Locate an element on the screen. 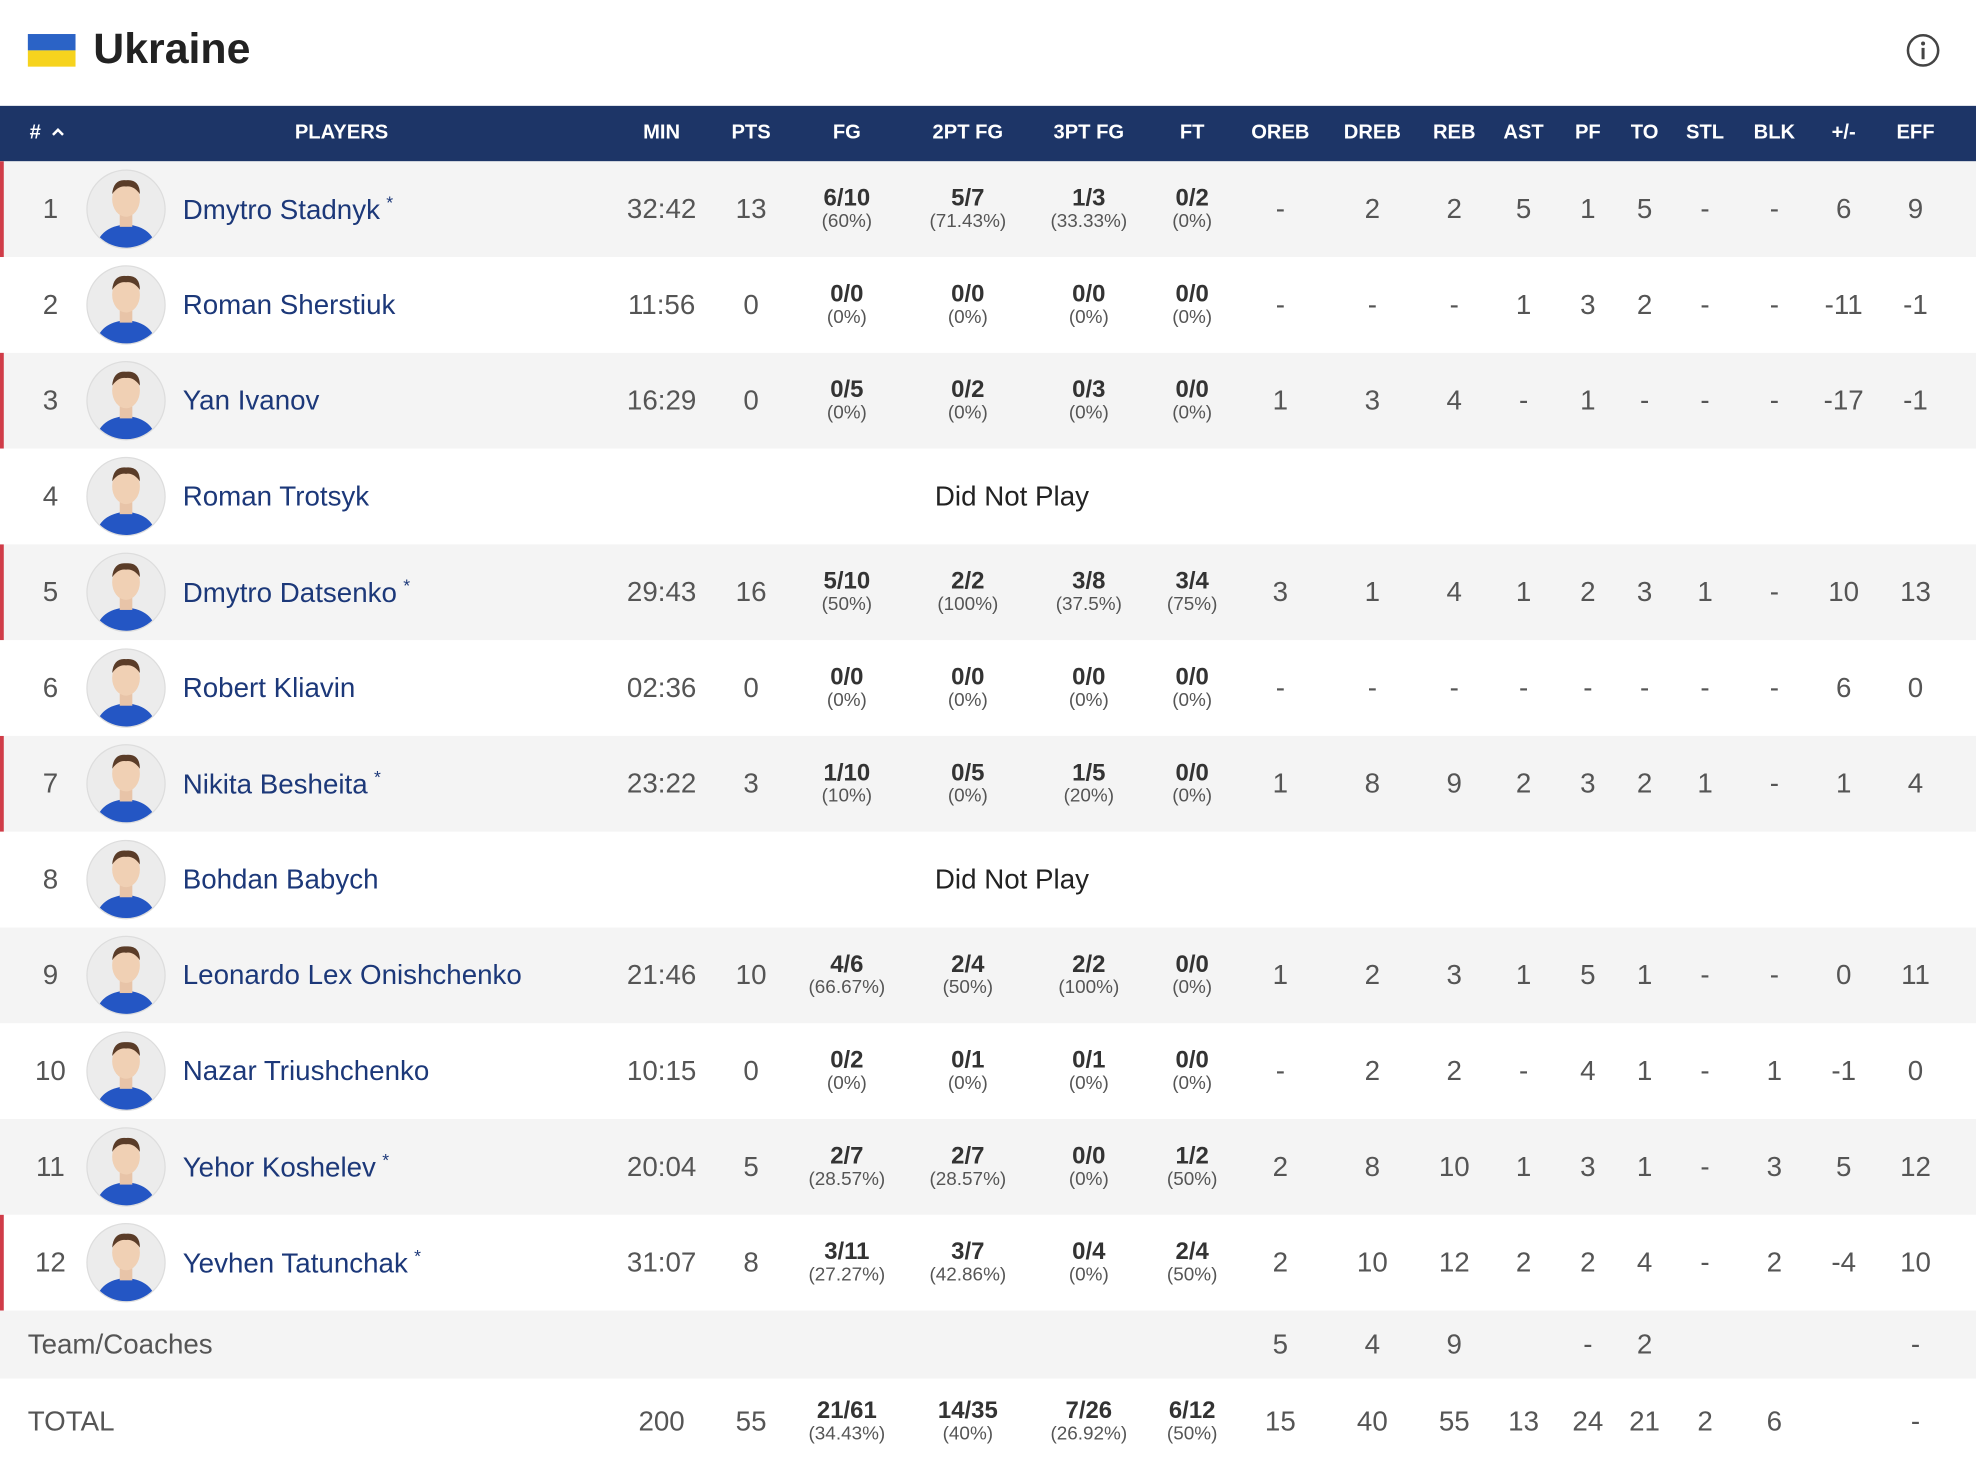 The width and height of the screenshot is (1976, 1466). percentage: (71.43%) is located at coordinates (968, 221).